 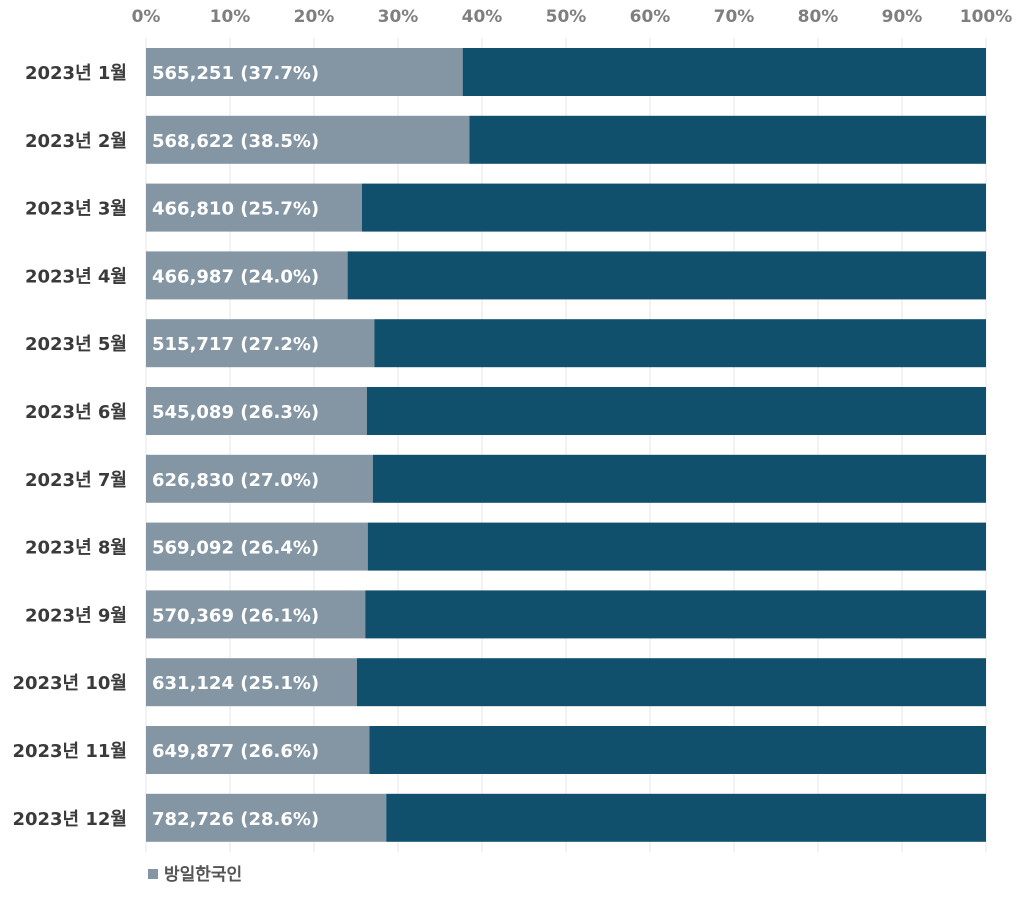 I want to click on x-tick-label: 20%, so click(x=314, y=17).